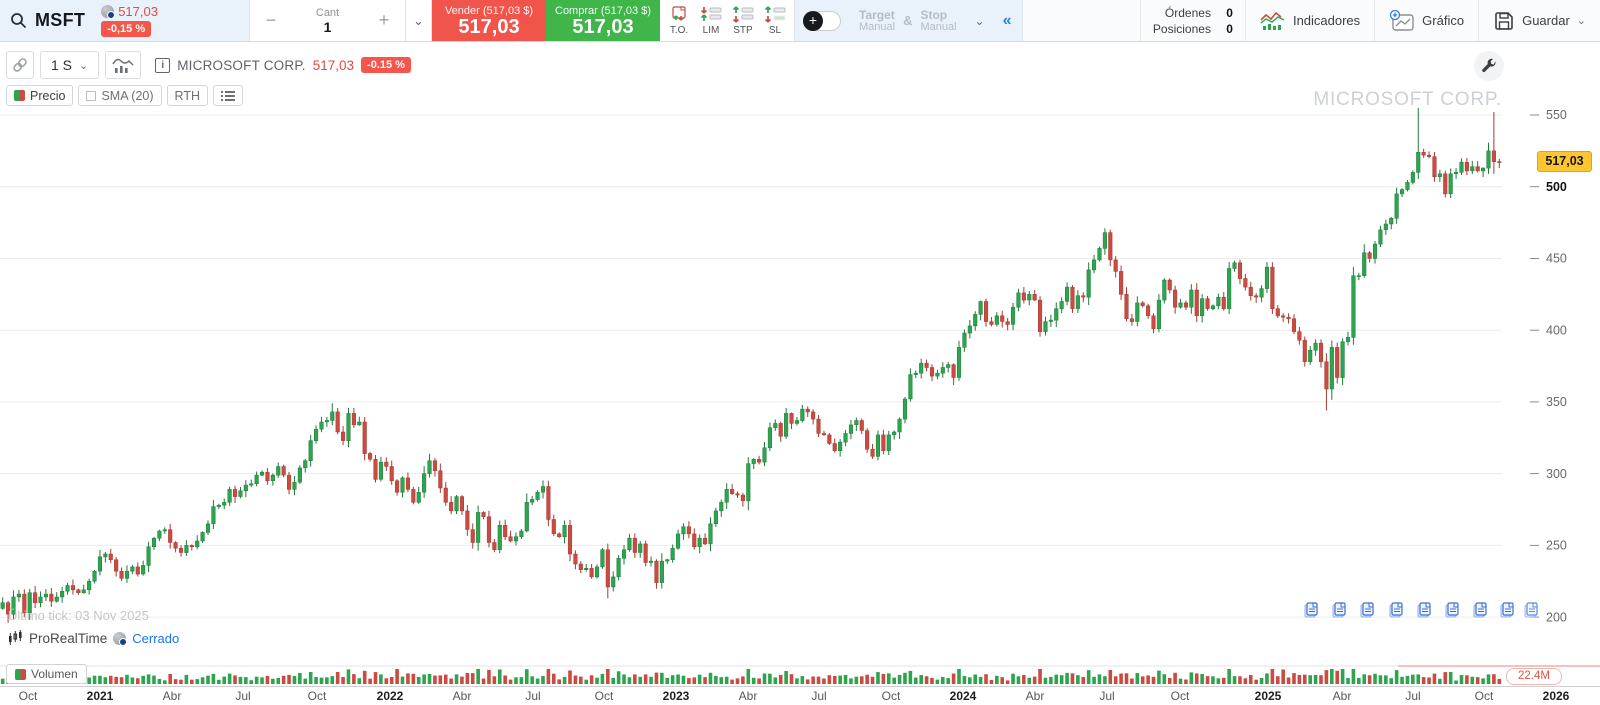 This screenshot has width=1600, height=705. I want to click on chart-button: Gráfico, so click(1427, 20).